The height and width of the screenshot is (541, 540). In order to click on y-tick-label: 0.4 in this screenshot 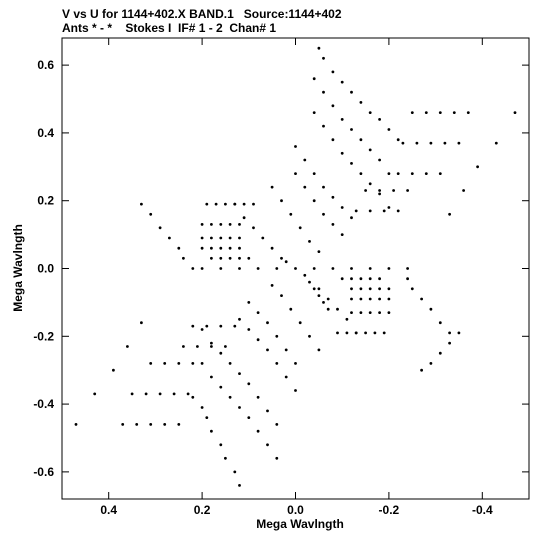, I will do `click(45, 133)`.